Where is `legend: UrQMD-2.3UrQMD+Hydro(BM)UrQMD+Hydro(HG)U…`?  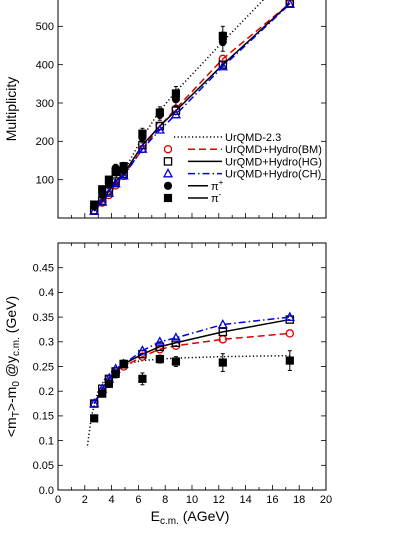
legend: UrQMD-2.3UrQMD+Hydro(BM)UrQMD+Hydro(HG)U… is located at coordinates (242, 168).